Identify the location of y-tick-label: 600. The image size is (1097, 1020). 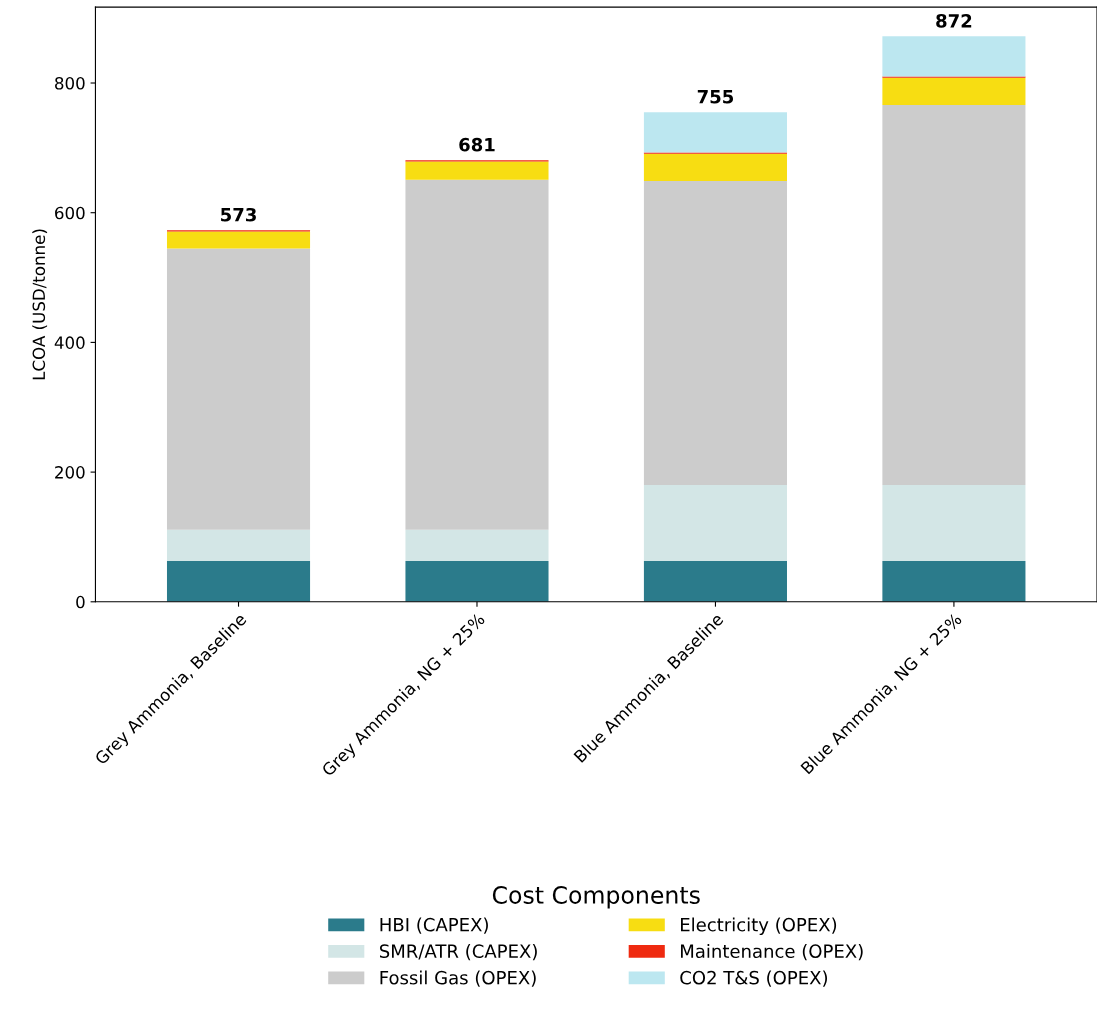
(70, 213).